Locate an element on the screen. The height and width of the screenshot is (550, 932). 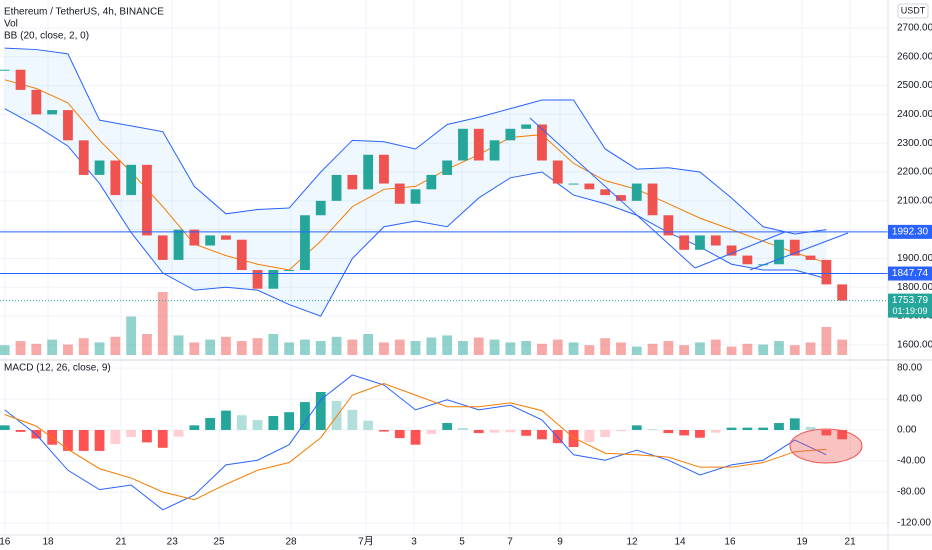
bb-label: BB (20, close, 2, 0) is located at coordinates (46, 36).